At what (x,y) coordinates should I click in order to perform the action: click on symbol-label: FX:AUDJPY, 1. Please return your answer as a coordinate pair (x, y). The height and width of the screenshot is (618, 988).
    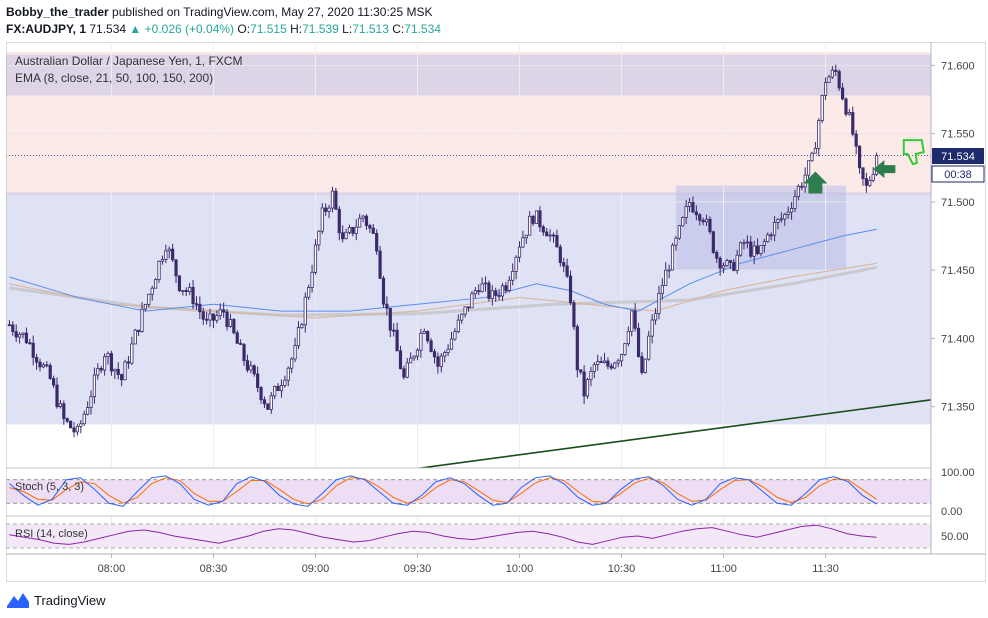
    Looking at the image, I should click on (46, 29).